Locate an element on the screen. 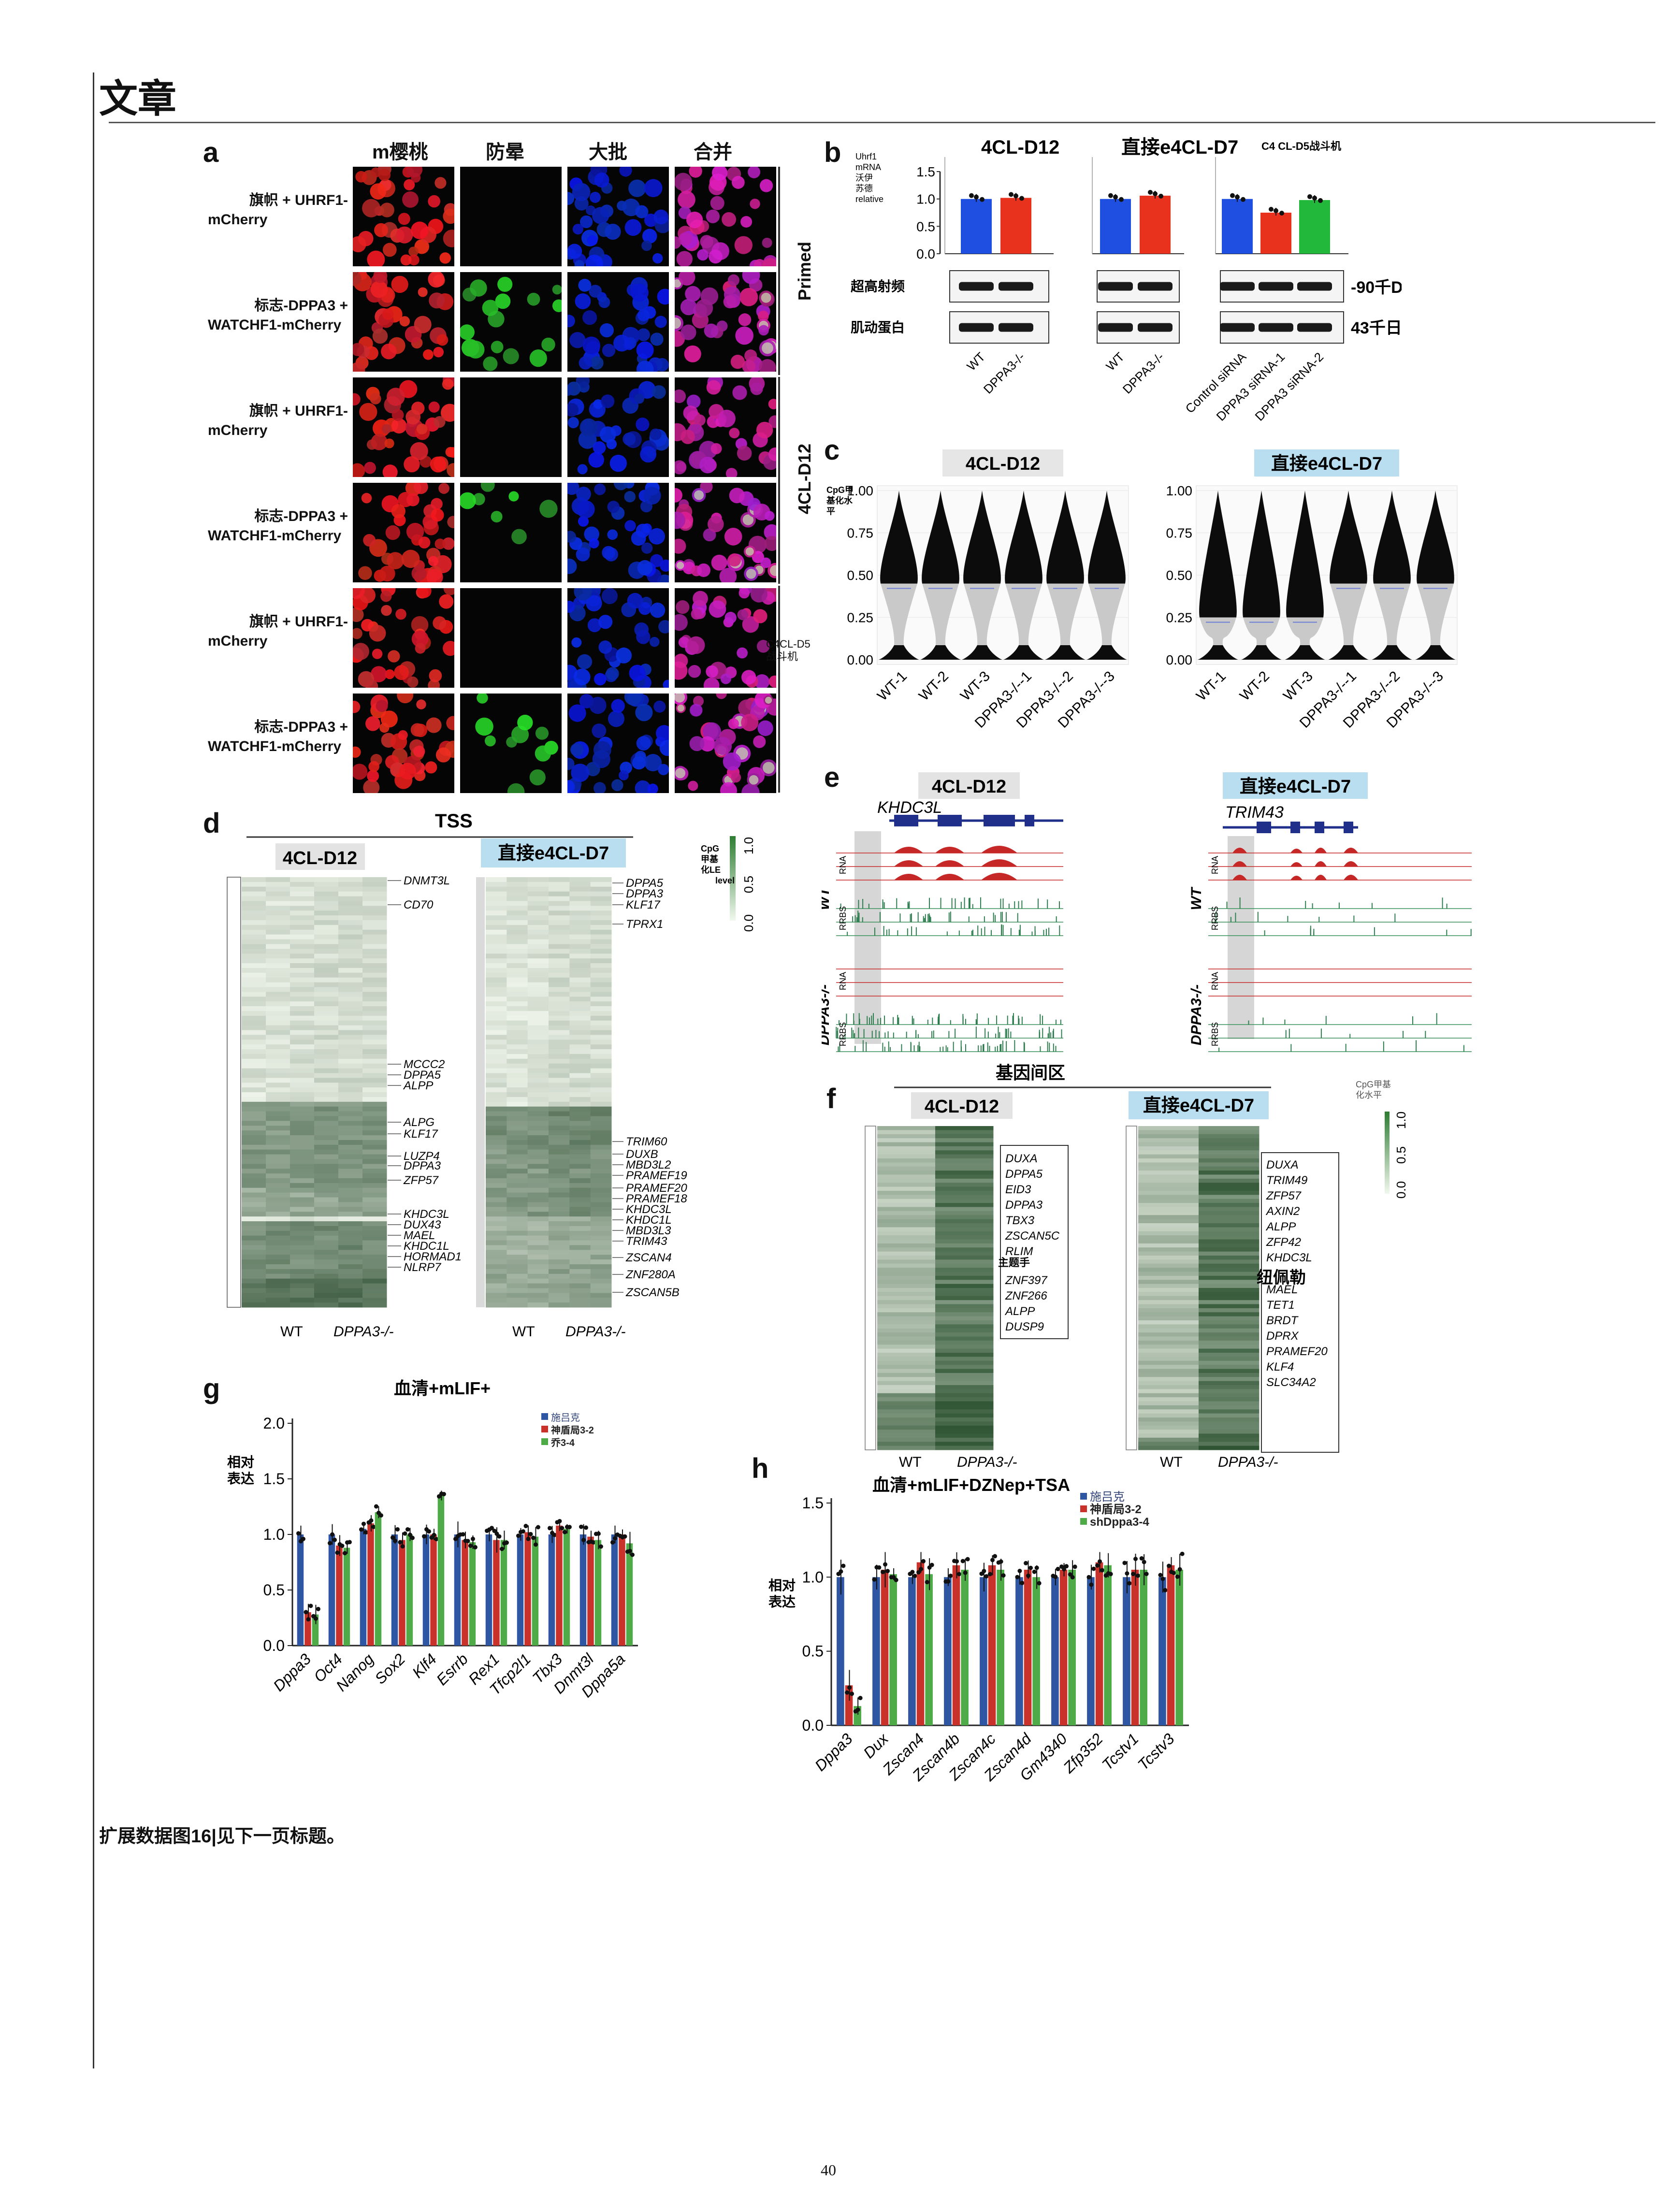  panel-e-letter: e is located at coordinates (832, 777).